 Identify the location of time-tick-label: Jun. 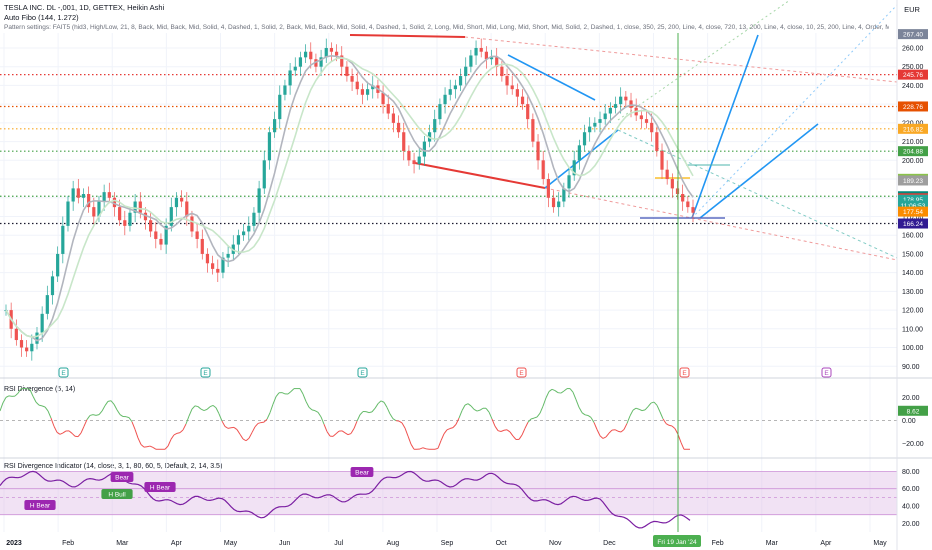
(284, 543).